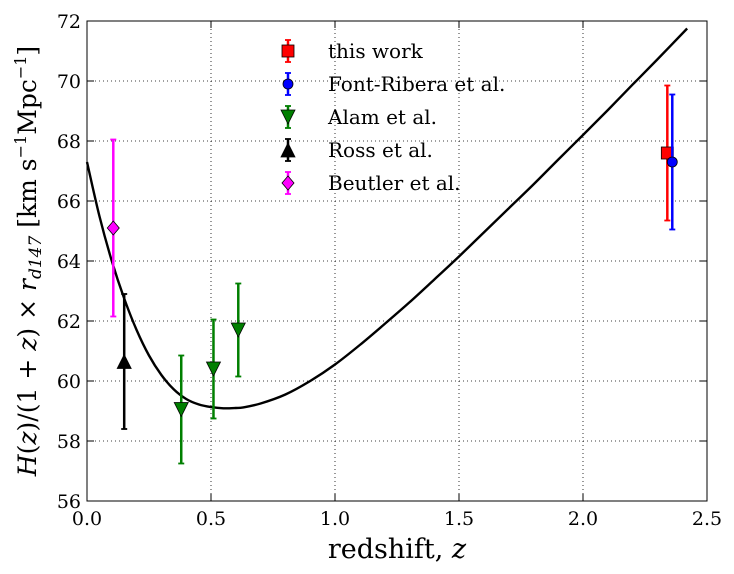 This screenshot has width=734, height=574. I want to click on x-tick-label: 0.0, so click(87, 519).